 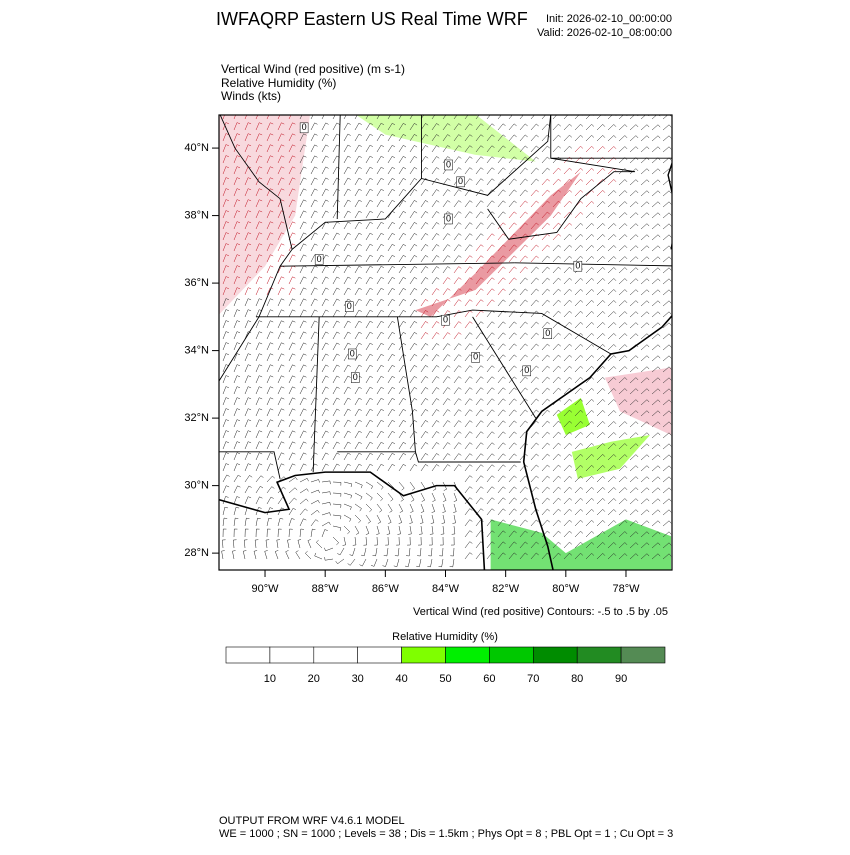 What do you see at coordinates (386, 589) in the screenshot?
I see `x-tick-label: 86°W` at bounding box center [386, 589].